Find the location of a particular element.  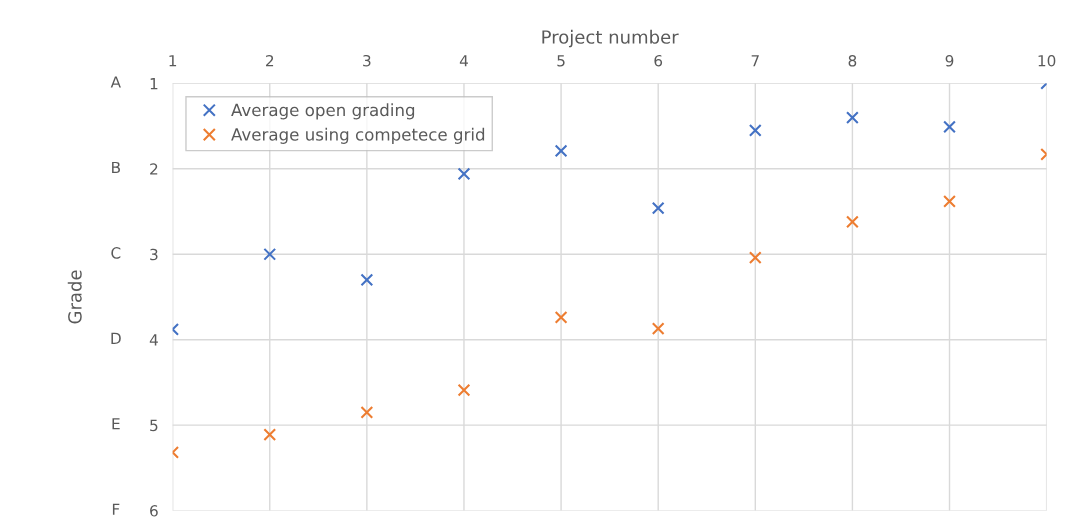

x-axis-title: Project number is located at coordinates (610, 38).